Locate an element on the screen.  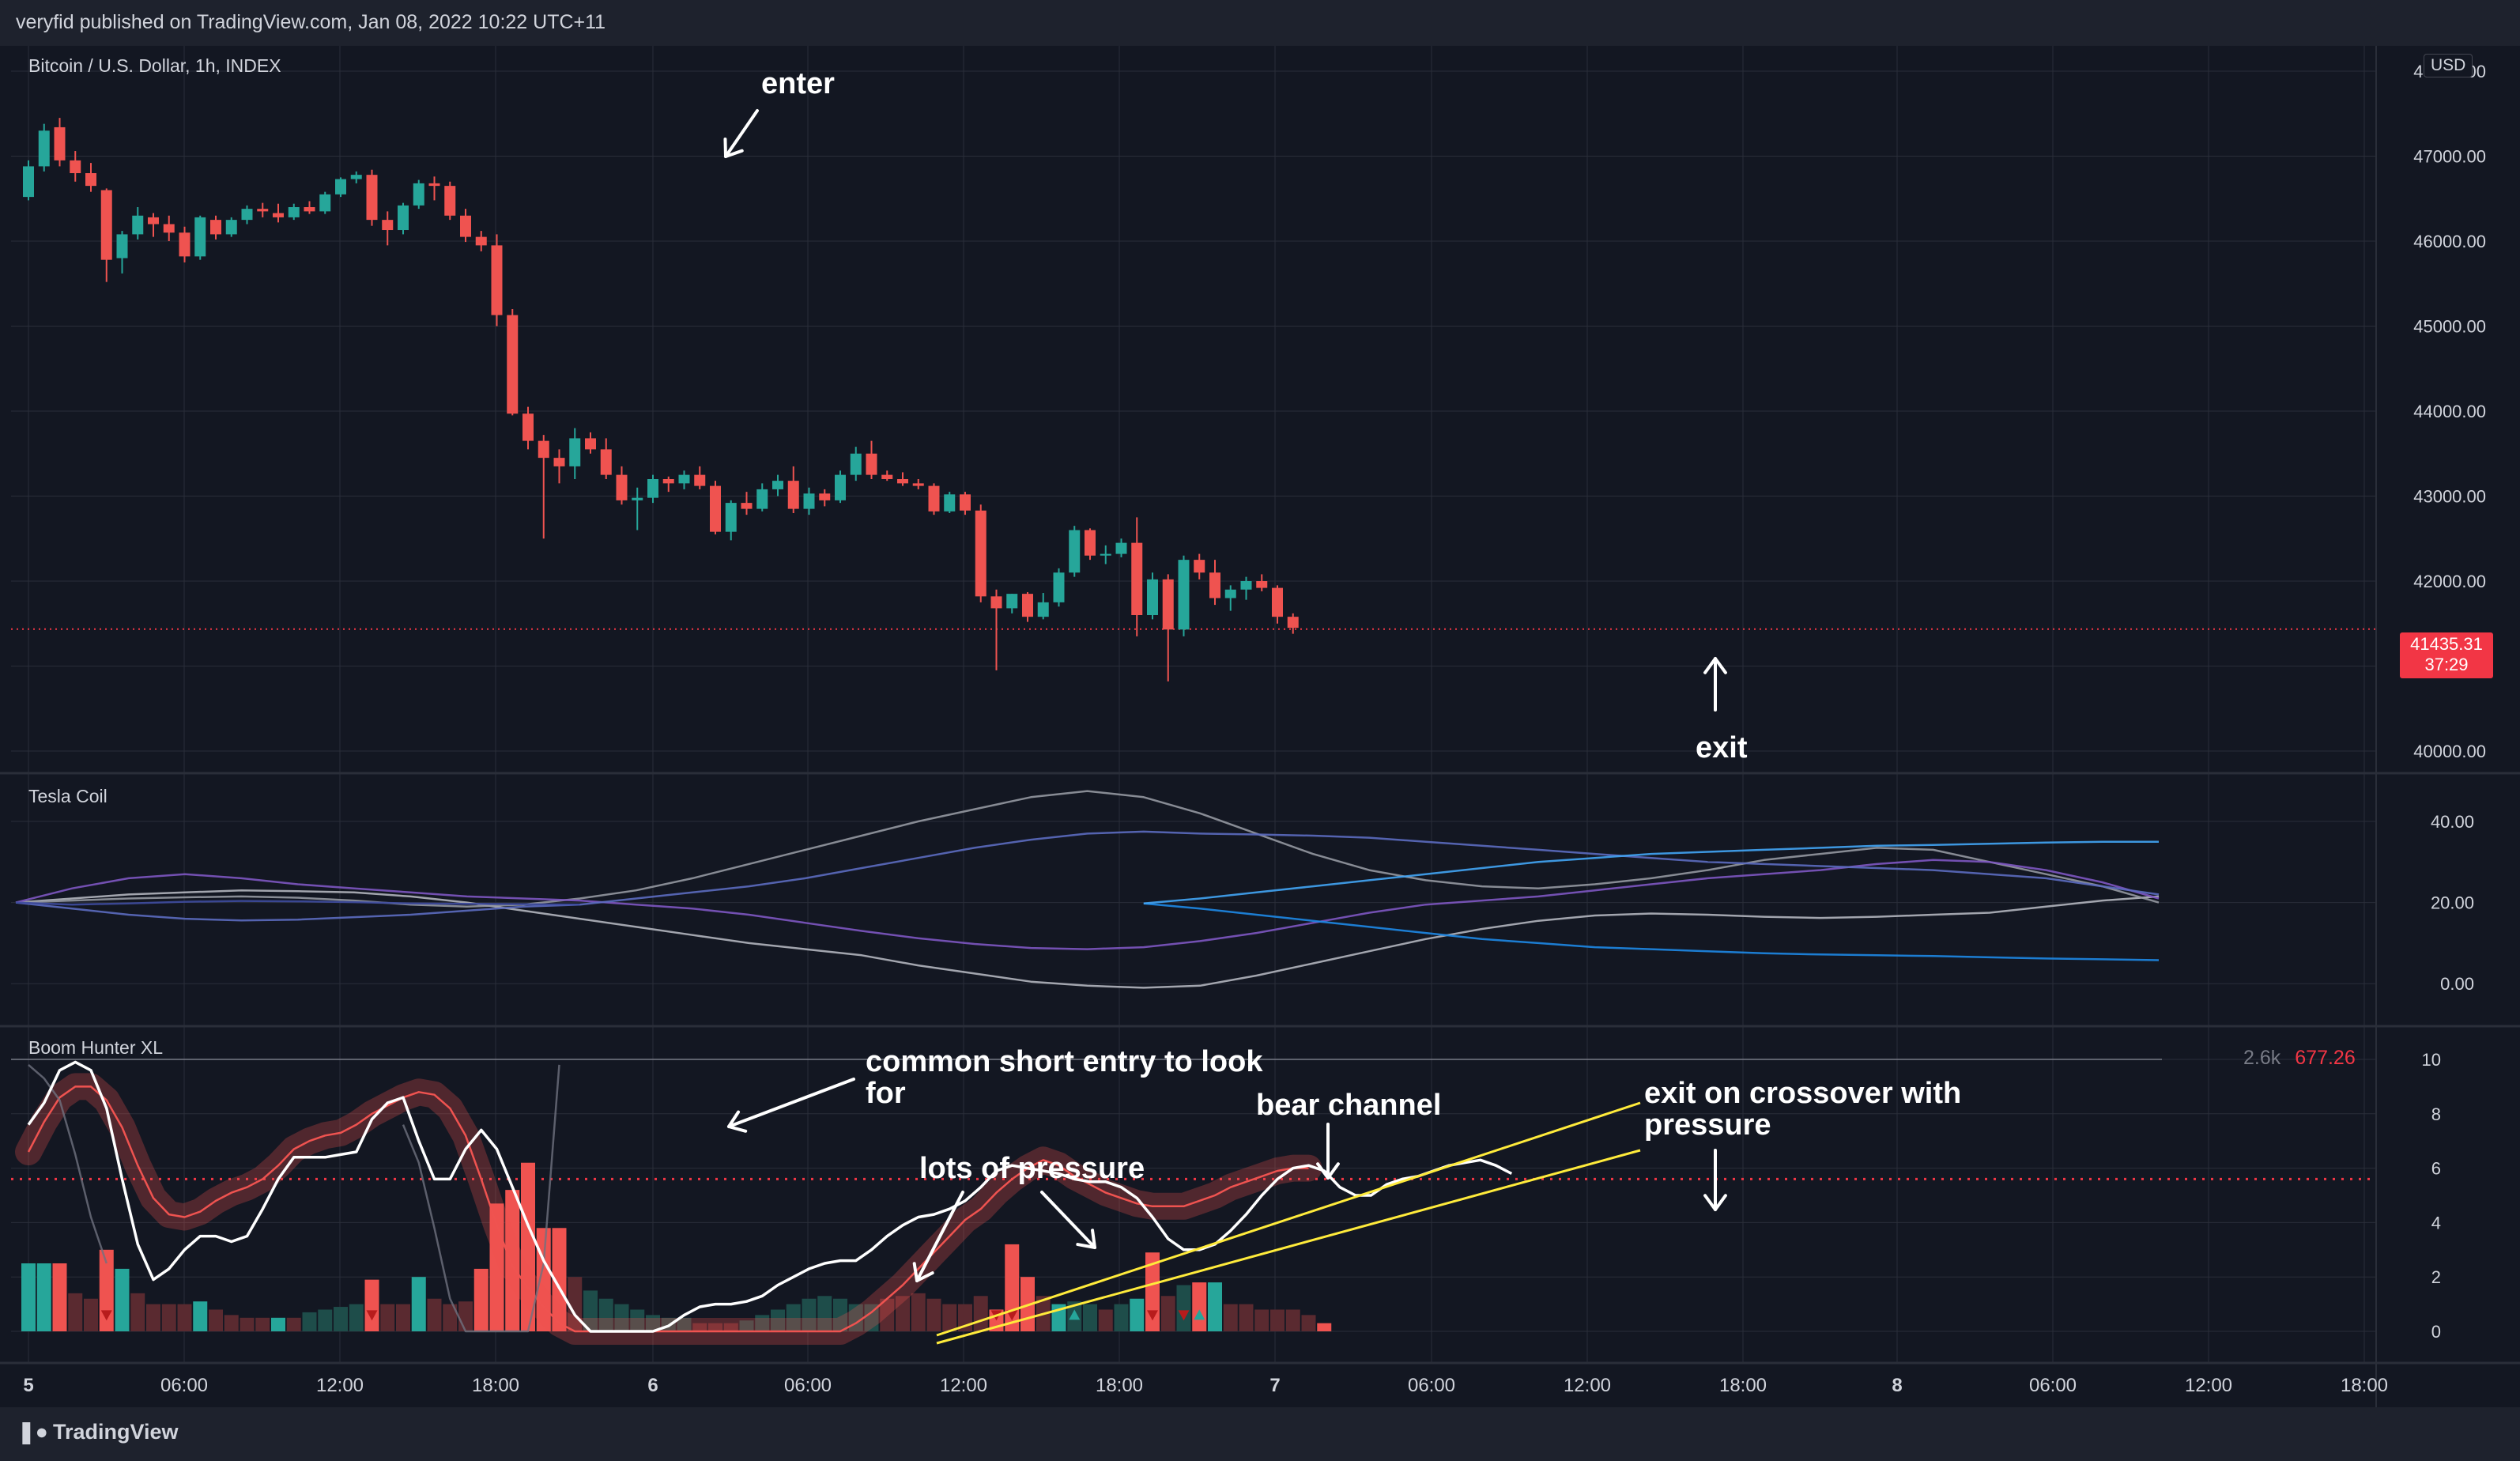
tesla-pane-title: Tesla Coil is located at coordinates (68, 796).